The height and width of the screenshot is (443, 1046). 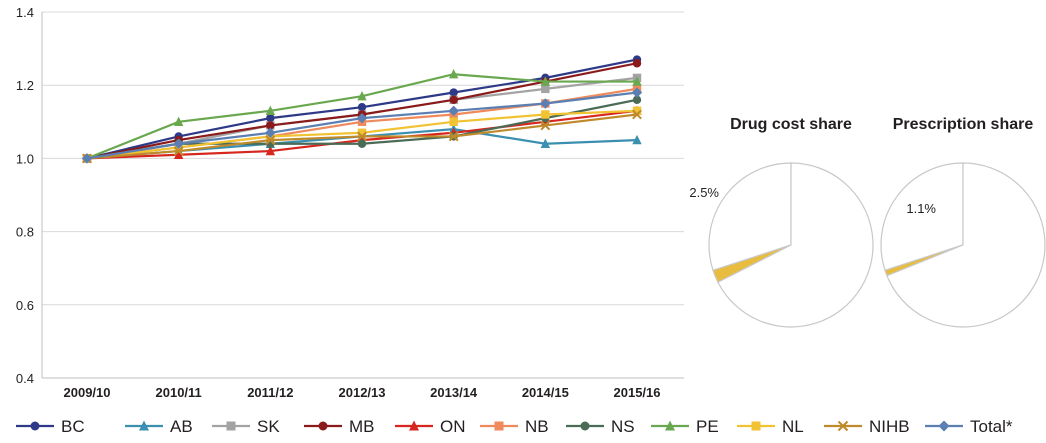 I want to click on x-tick-label: 2012/13, so click(x=362, y=392).